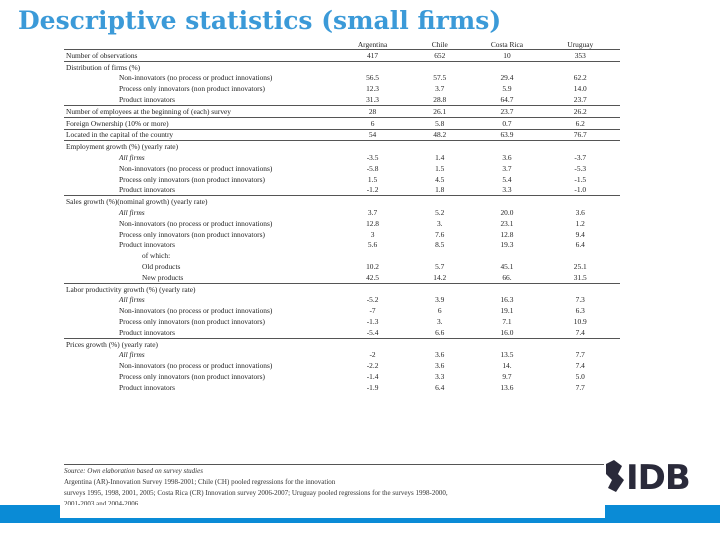 Image resolution: width=720 pixels, height=540 pixels. What do you see at coordinates (332, 511) in the screenshot?
I see `footer-bar-white-strip` at bounding box center [332, 511].